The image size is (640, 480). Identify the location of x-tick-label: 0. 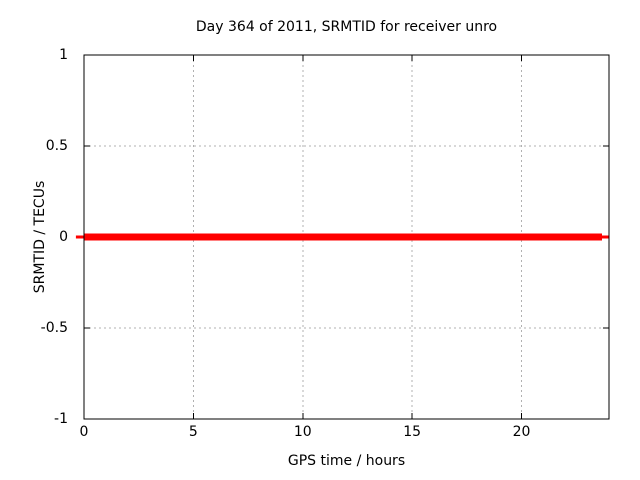
(84, 432).